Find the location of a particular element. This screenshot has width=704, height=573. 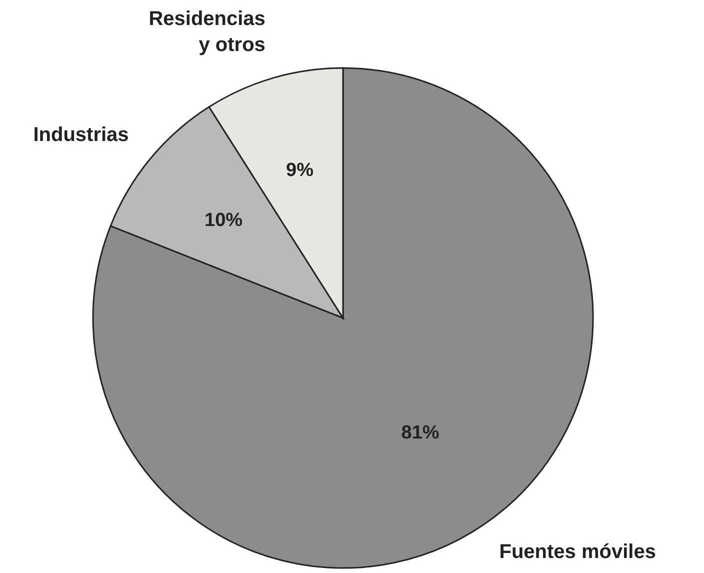

slice-label: Industrias is located at coordinates (81, 135).